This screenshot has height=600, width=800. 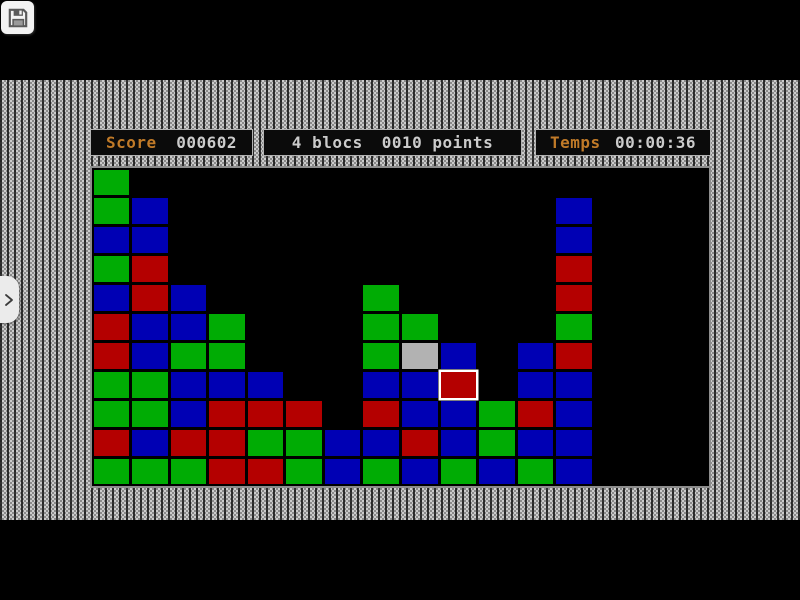 What do you see at coordinates (420, 355) in the screenshot?
I see `block-gray` at bounding box center [420, 355].